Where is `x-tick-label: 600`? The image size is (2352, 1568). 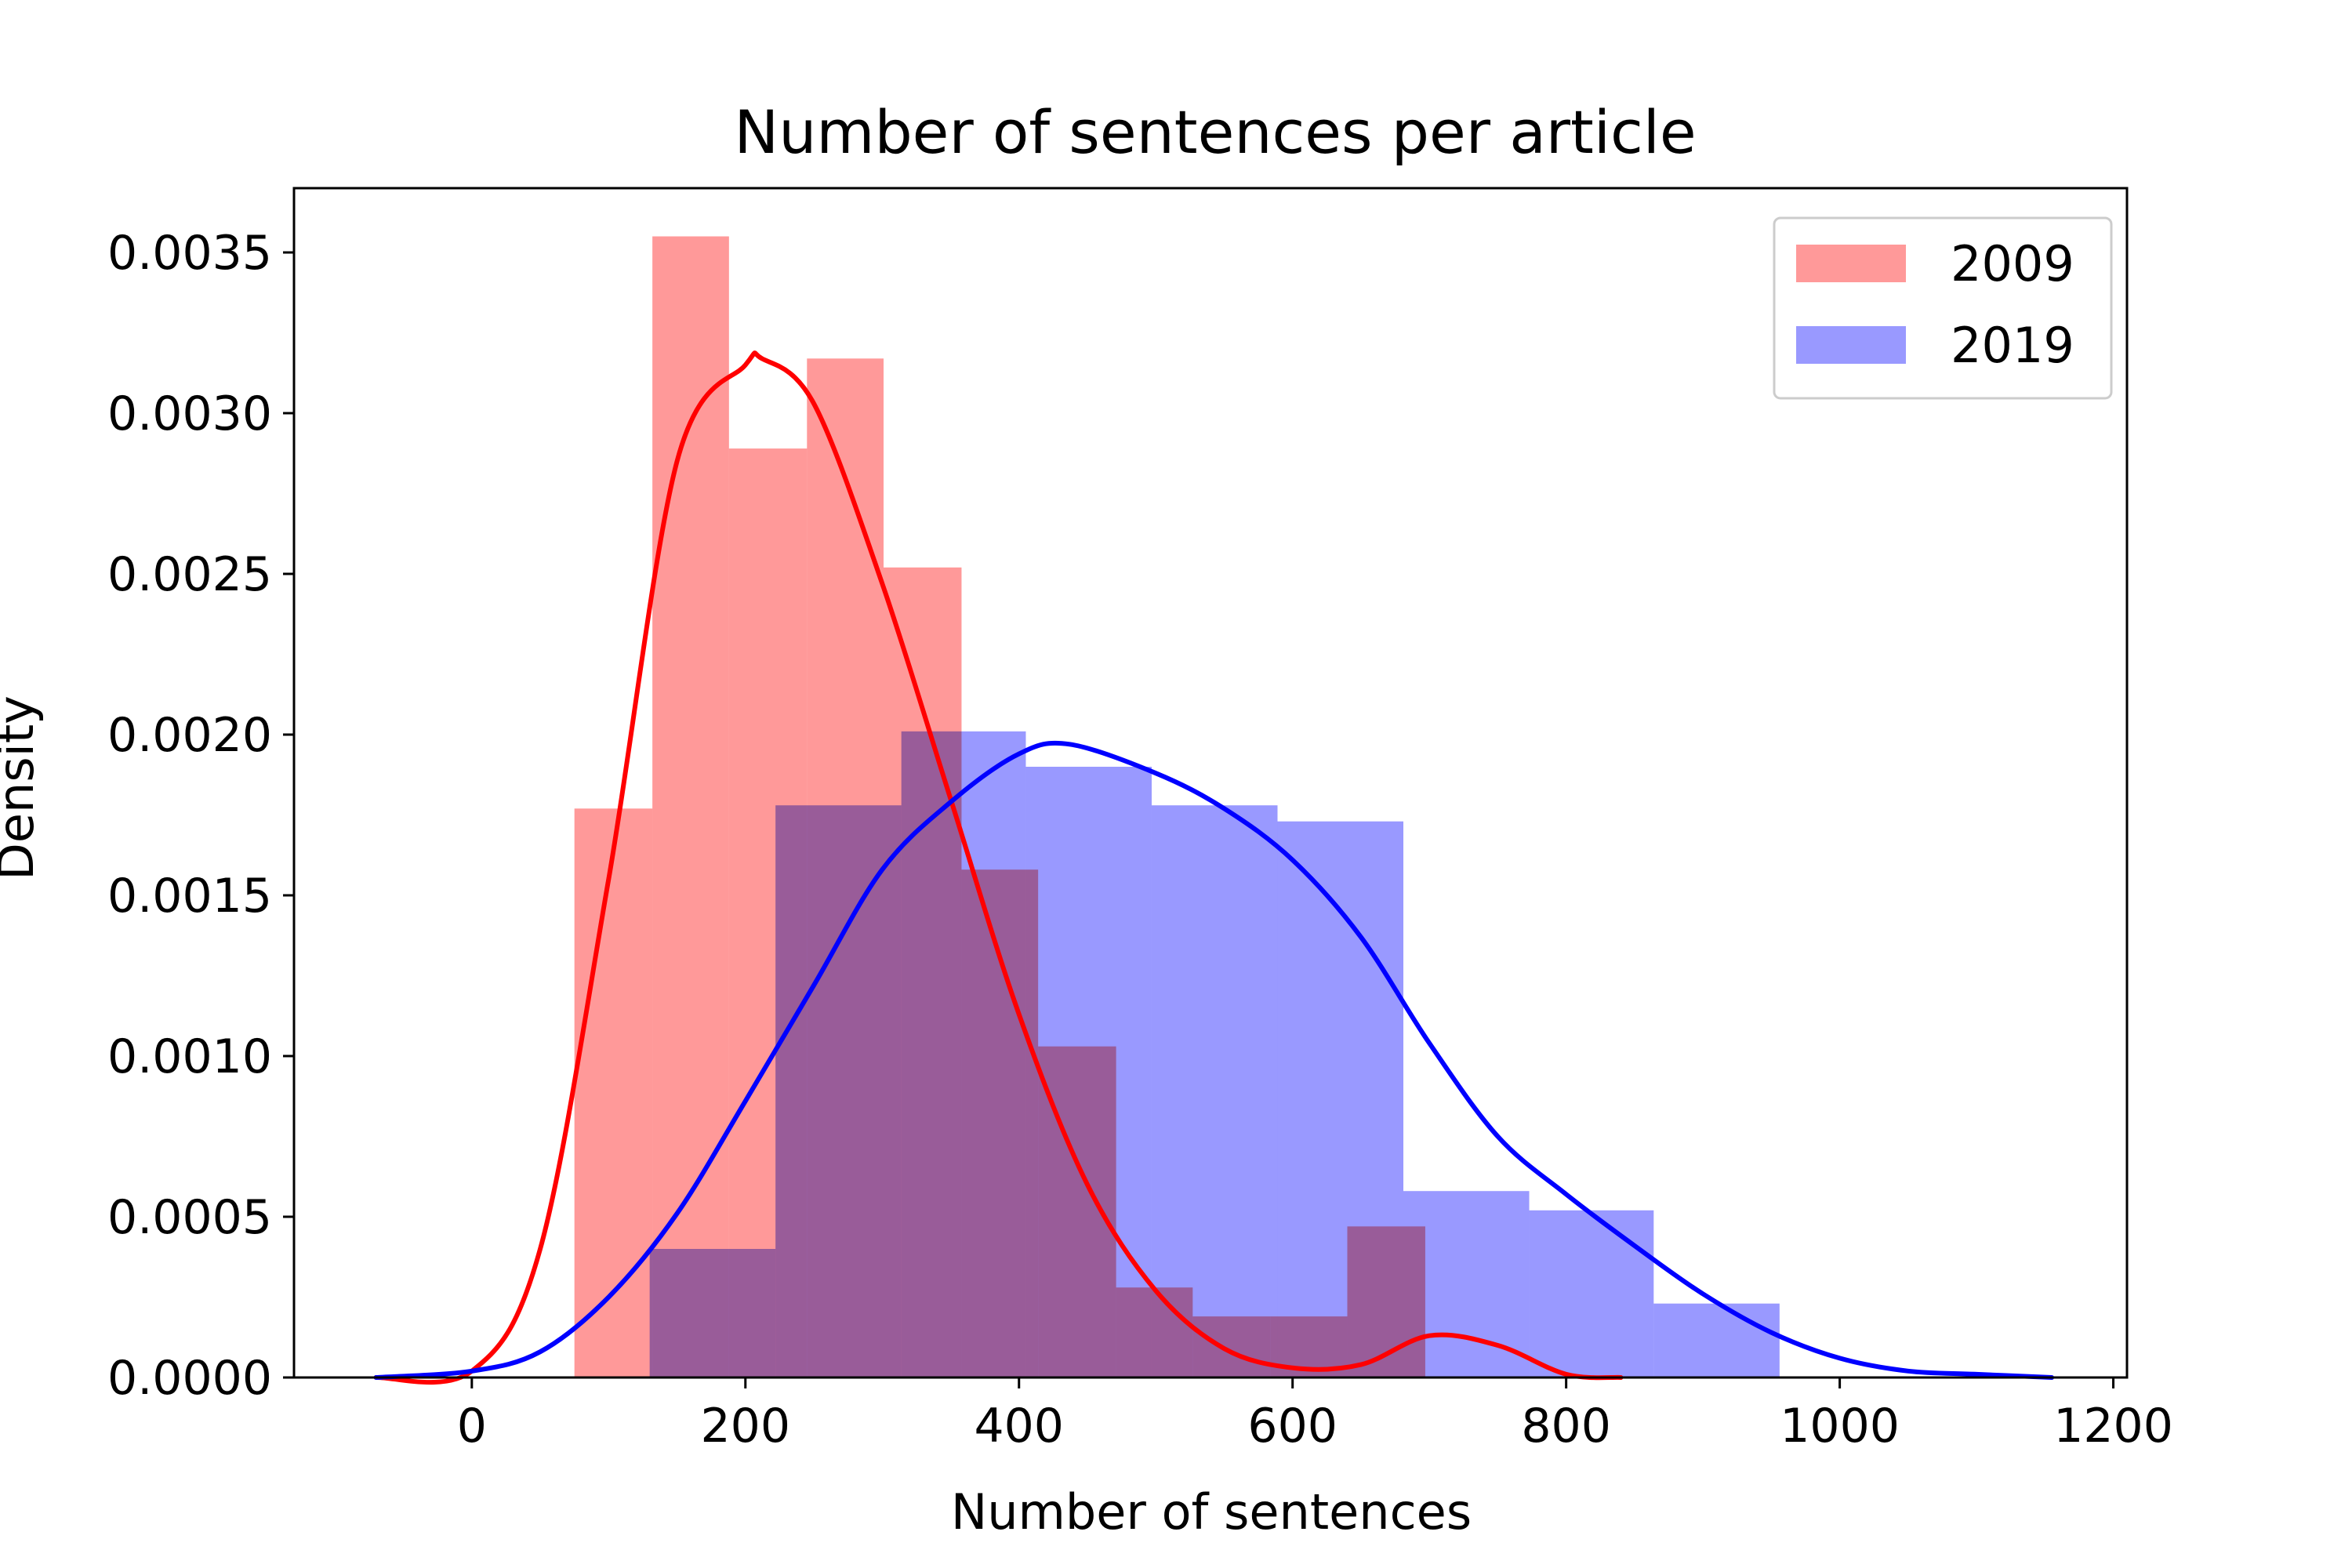
x-tick-label: 600 is located at coordinates (1292, 1426).